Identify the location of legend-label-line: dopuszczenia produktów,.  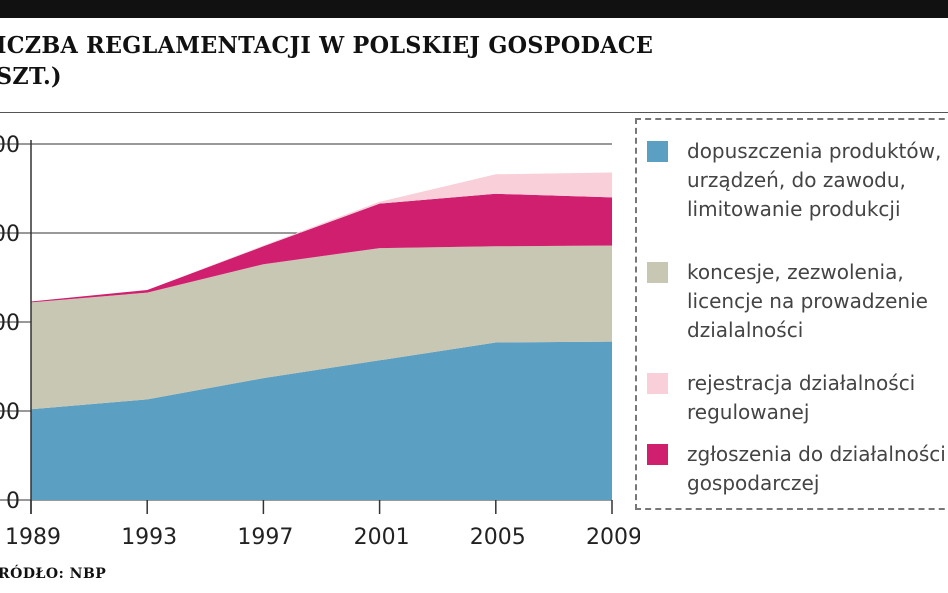
(814, 151).